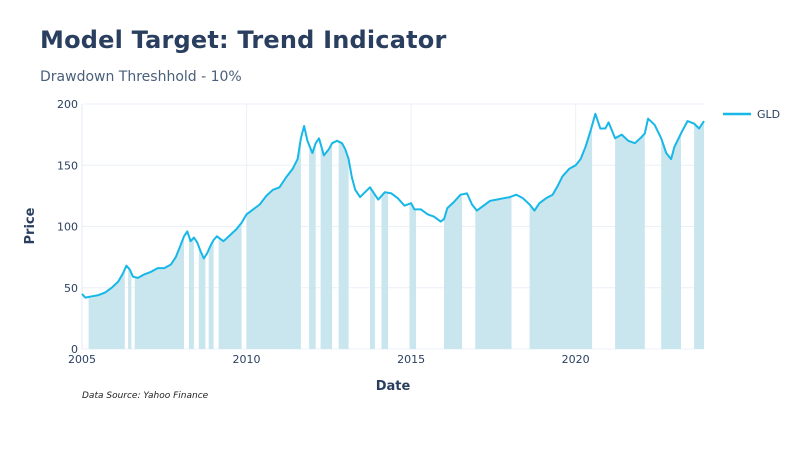  What do you see at coordinates (74, 349) in the screenshot?
I see `y-tick-label: 0` at bounding box center [74, 349].